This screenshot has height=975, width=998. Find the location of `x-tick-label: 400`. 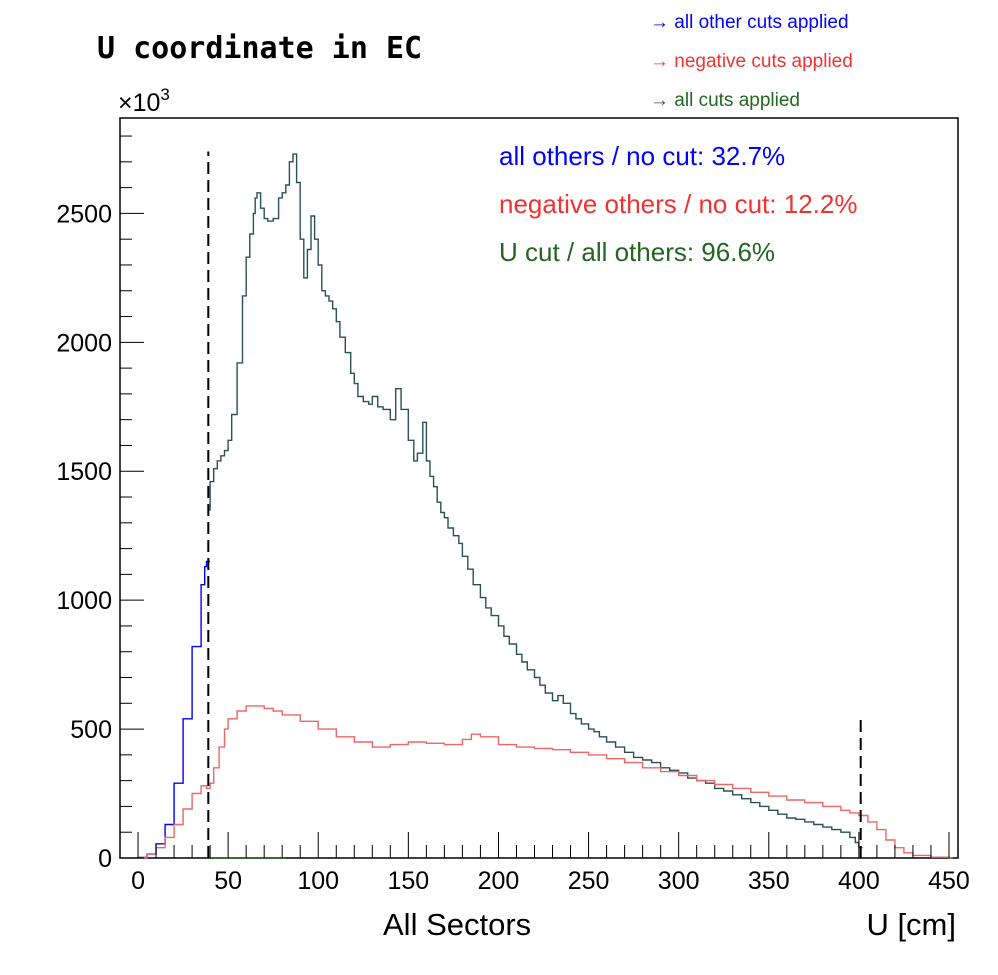

x-tick-label: 400 is located at coordinates (859, 881).